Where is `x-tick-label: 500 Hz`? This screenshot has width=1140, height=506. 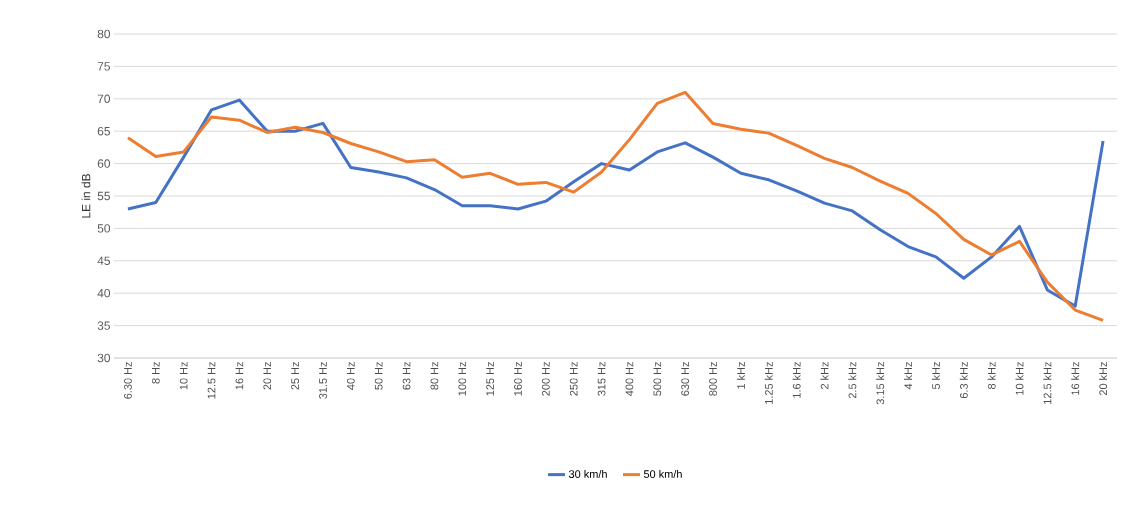 x-tick-label: 500 Hz is located at coordinates (657, 379).